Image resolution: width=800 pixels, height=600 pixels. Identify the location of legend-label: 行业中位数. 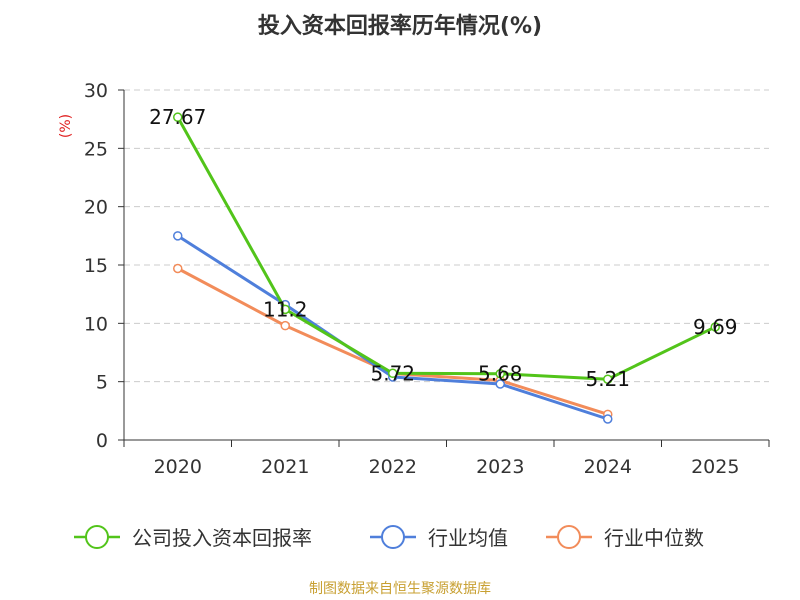
(654, 538).